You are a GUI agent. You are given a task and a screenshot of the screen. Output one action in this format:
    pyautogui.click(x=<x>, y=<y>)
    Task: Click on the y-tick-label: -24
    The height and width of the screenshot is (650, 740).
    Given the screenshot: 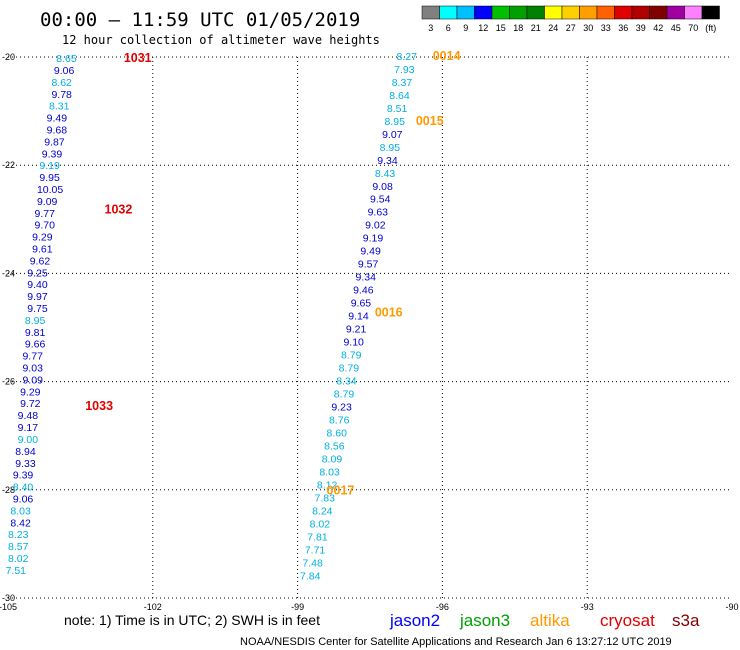 What is the action you would take?
    pyautogui.click(x=8, y=273)
    